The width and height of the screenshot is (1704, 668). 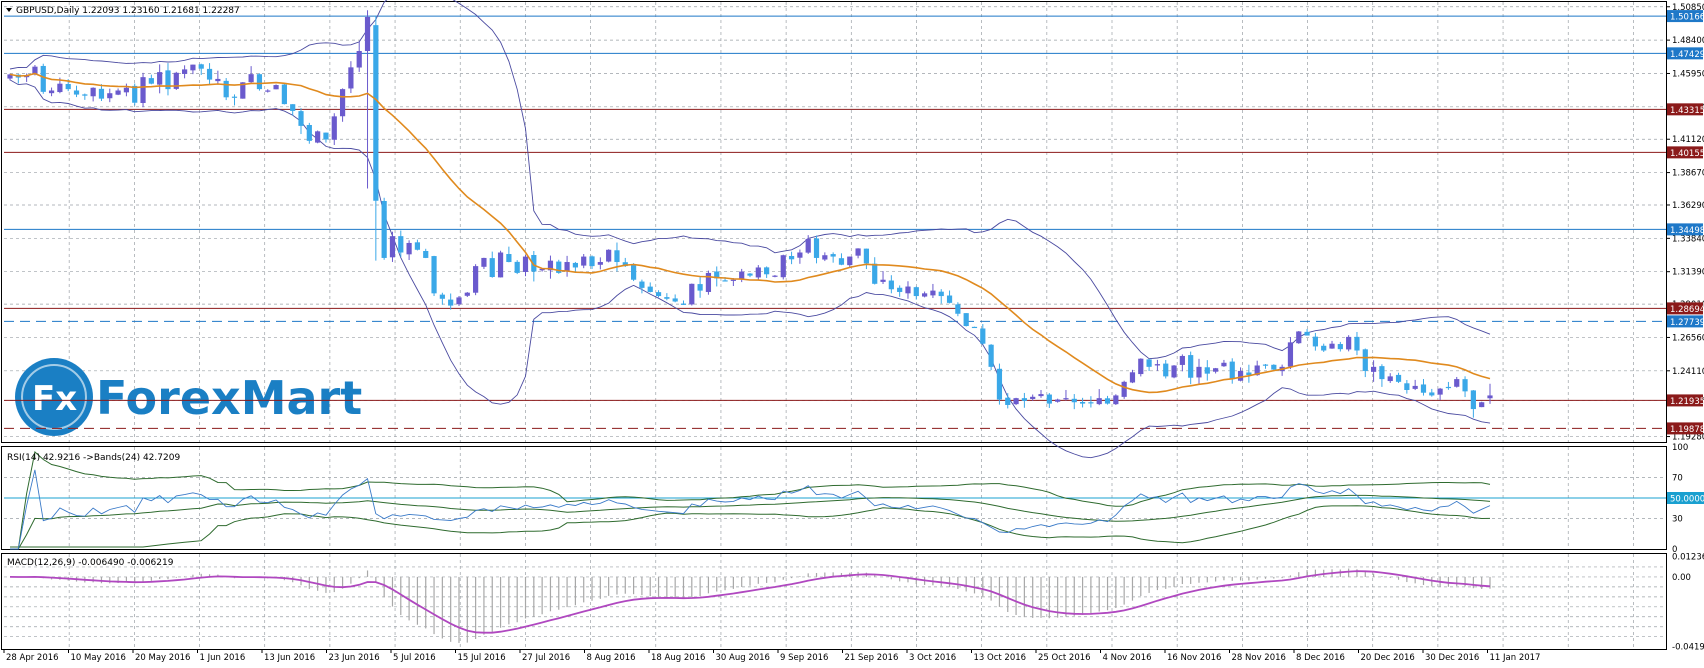 I want to click on date-tick-label: 25 Oct 2016, so click(x=1064, y=658).